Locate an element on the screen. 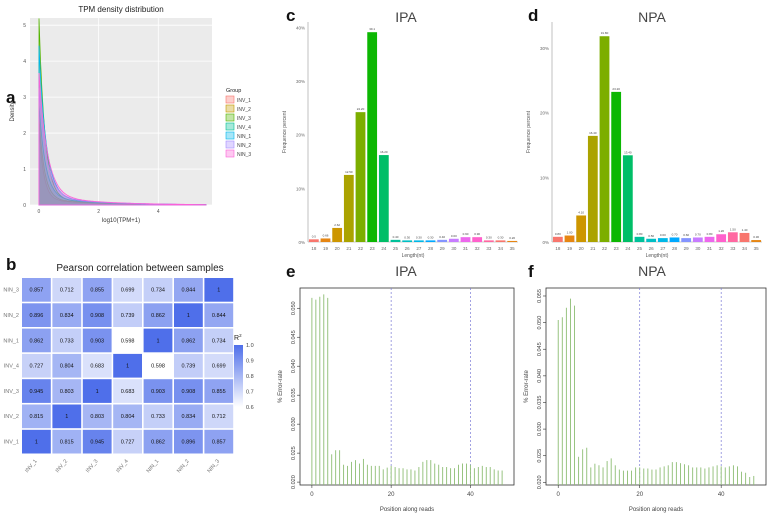 The width and height of the screenshot is (778, 522). panel-letter-d: d is located at coordinates (533, 15).